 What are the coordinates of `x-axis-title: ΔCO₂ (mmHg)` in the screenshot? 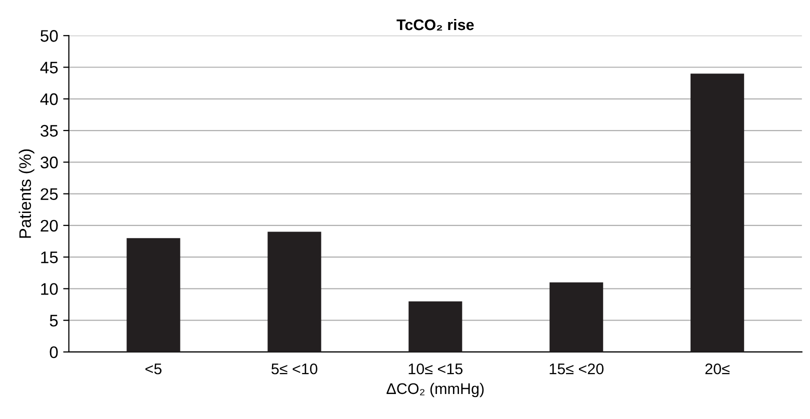 It's located at (435, 390).